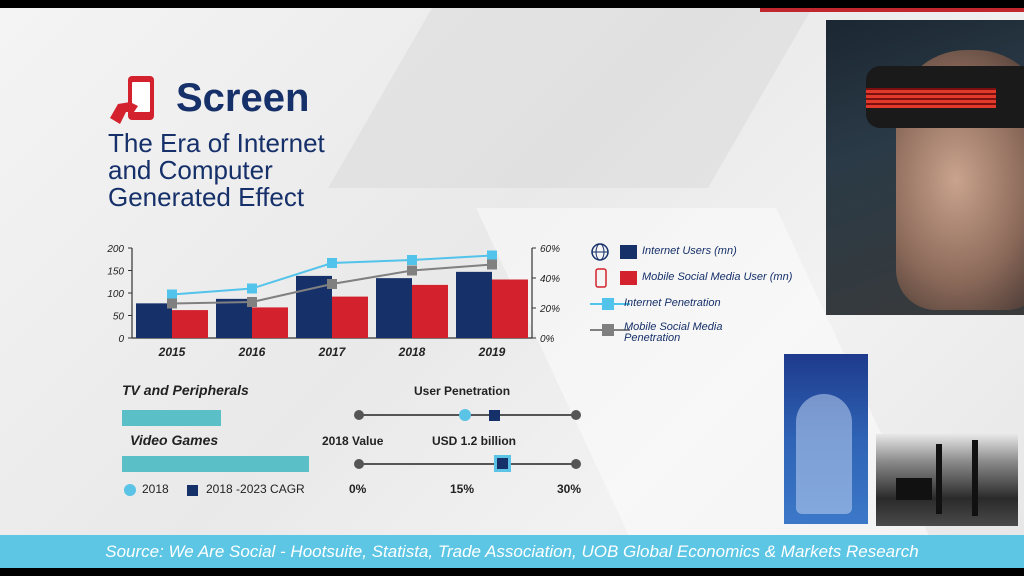 Image resolution: width=1024 pixels, height=576 pixels. I want to click on legend-2018-dot, so click(130, 490).